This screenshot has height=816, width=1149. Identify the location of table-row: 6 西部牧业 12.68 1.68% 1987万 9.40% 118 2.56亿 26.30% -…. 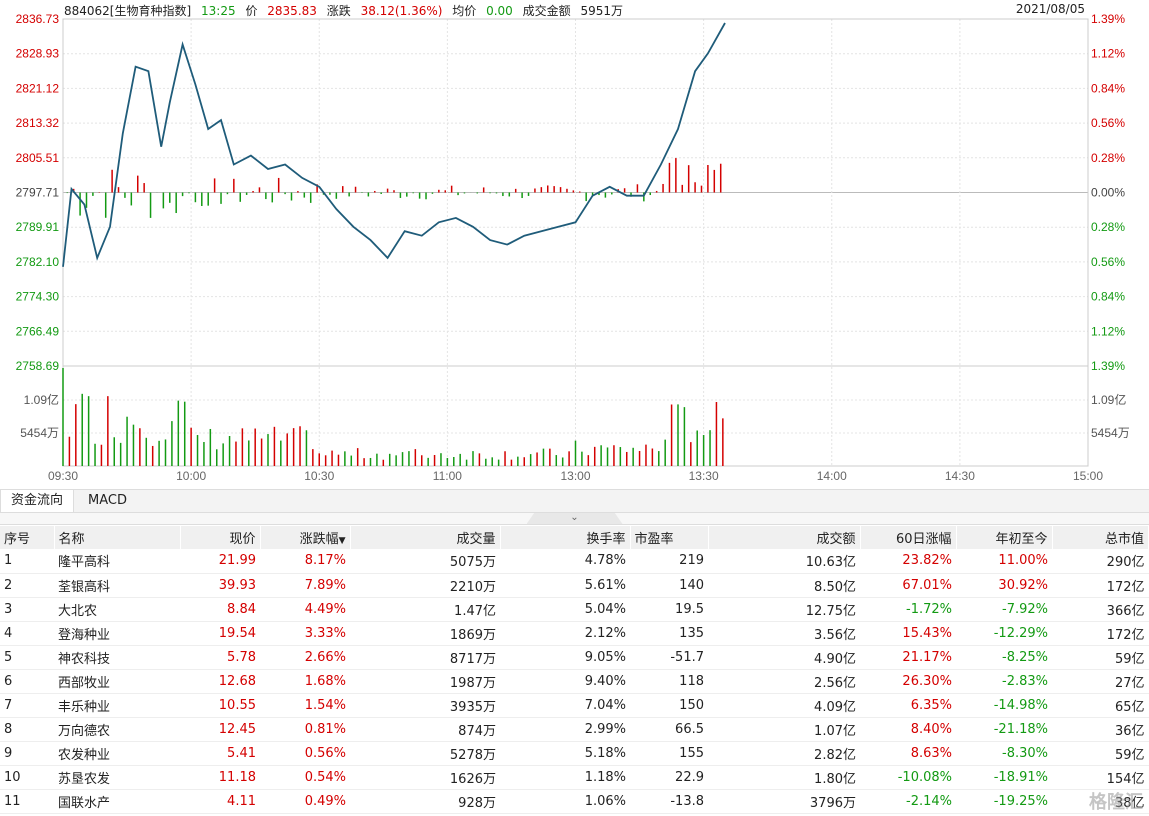
(574, 681).